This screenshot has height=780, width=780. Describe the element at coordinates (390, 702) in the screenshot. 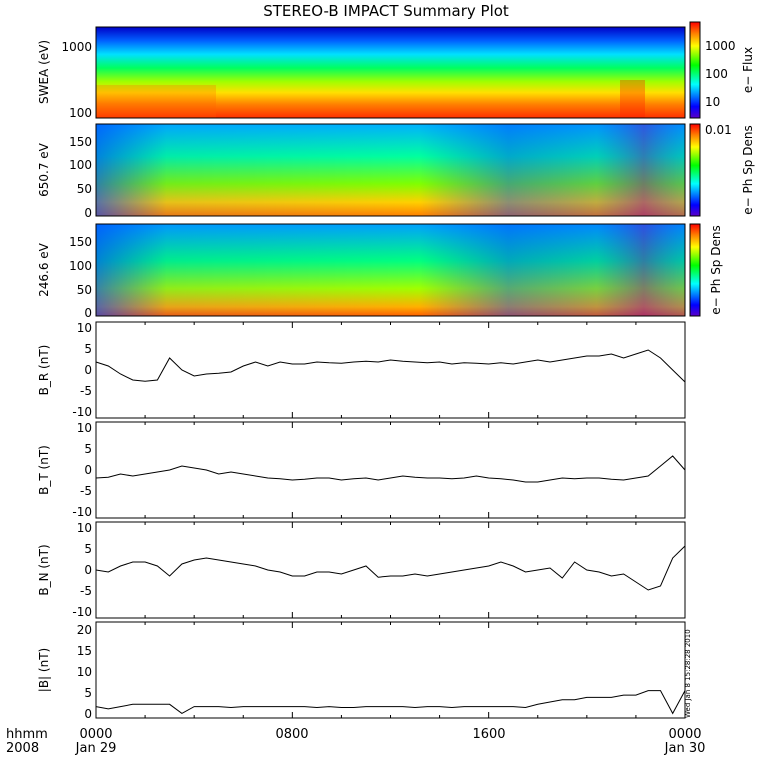

I see `bmag-series` at that location.